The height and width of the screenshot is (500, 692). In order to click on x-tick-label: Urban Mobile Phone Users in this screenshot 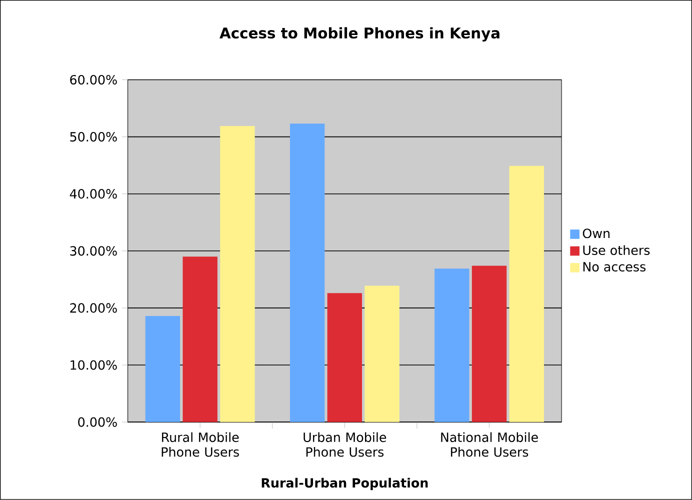, I will do `click(345, 444)`.